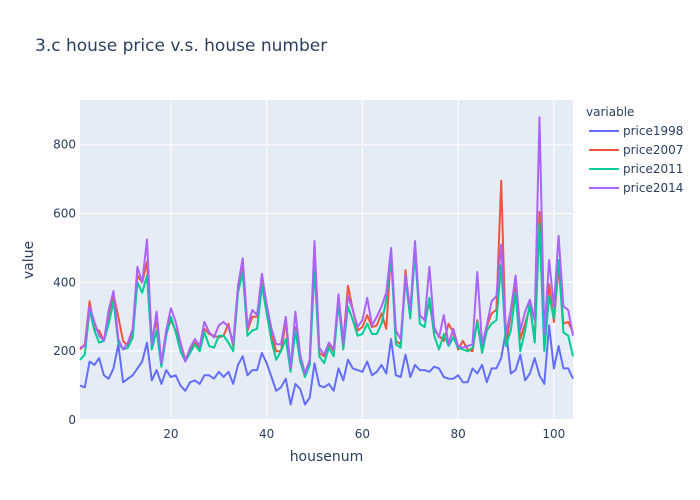 The width and height of the screenshot is (700, 500). I want to click on y-tick-label: 200, so click(64, 351).